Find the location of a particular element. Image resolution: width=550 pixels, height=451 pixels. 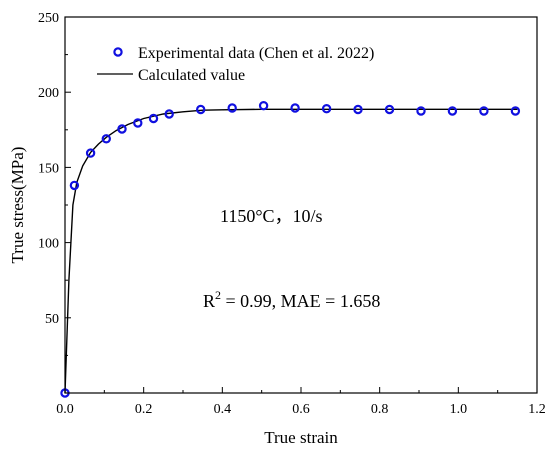

r-symbol: R is located at coordinates (209, 301).